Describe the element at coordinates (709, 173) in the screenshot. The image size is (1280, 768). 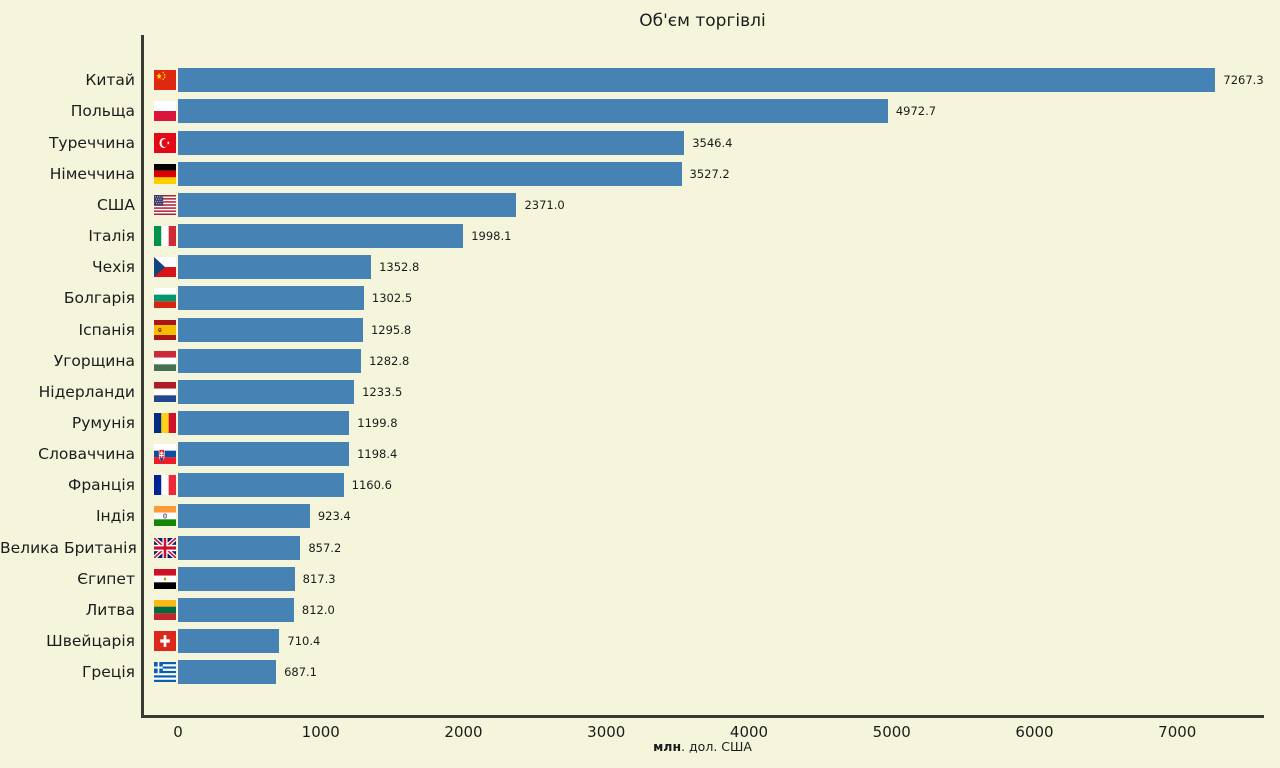
I see `value-label: 3527.2` at that location.